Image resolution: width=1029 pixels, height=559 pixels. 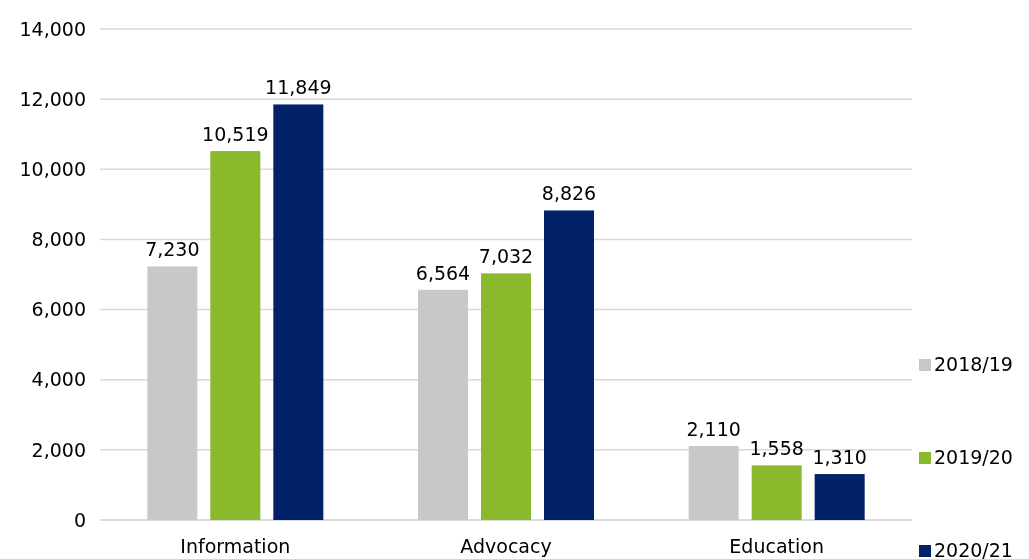 I want to click on x-tick-label: Education, so click(x=776, y=546).